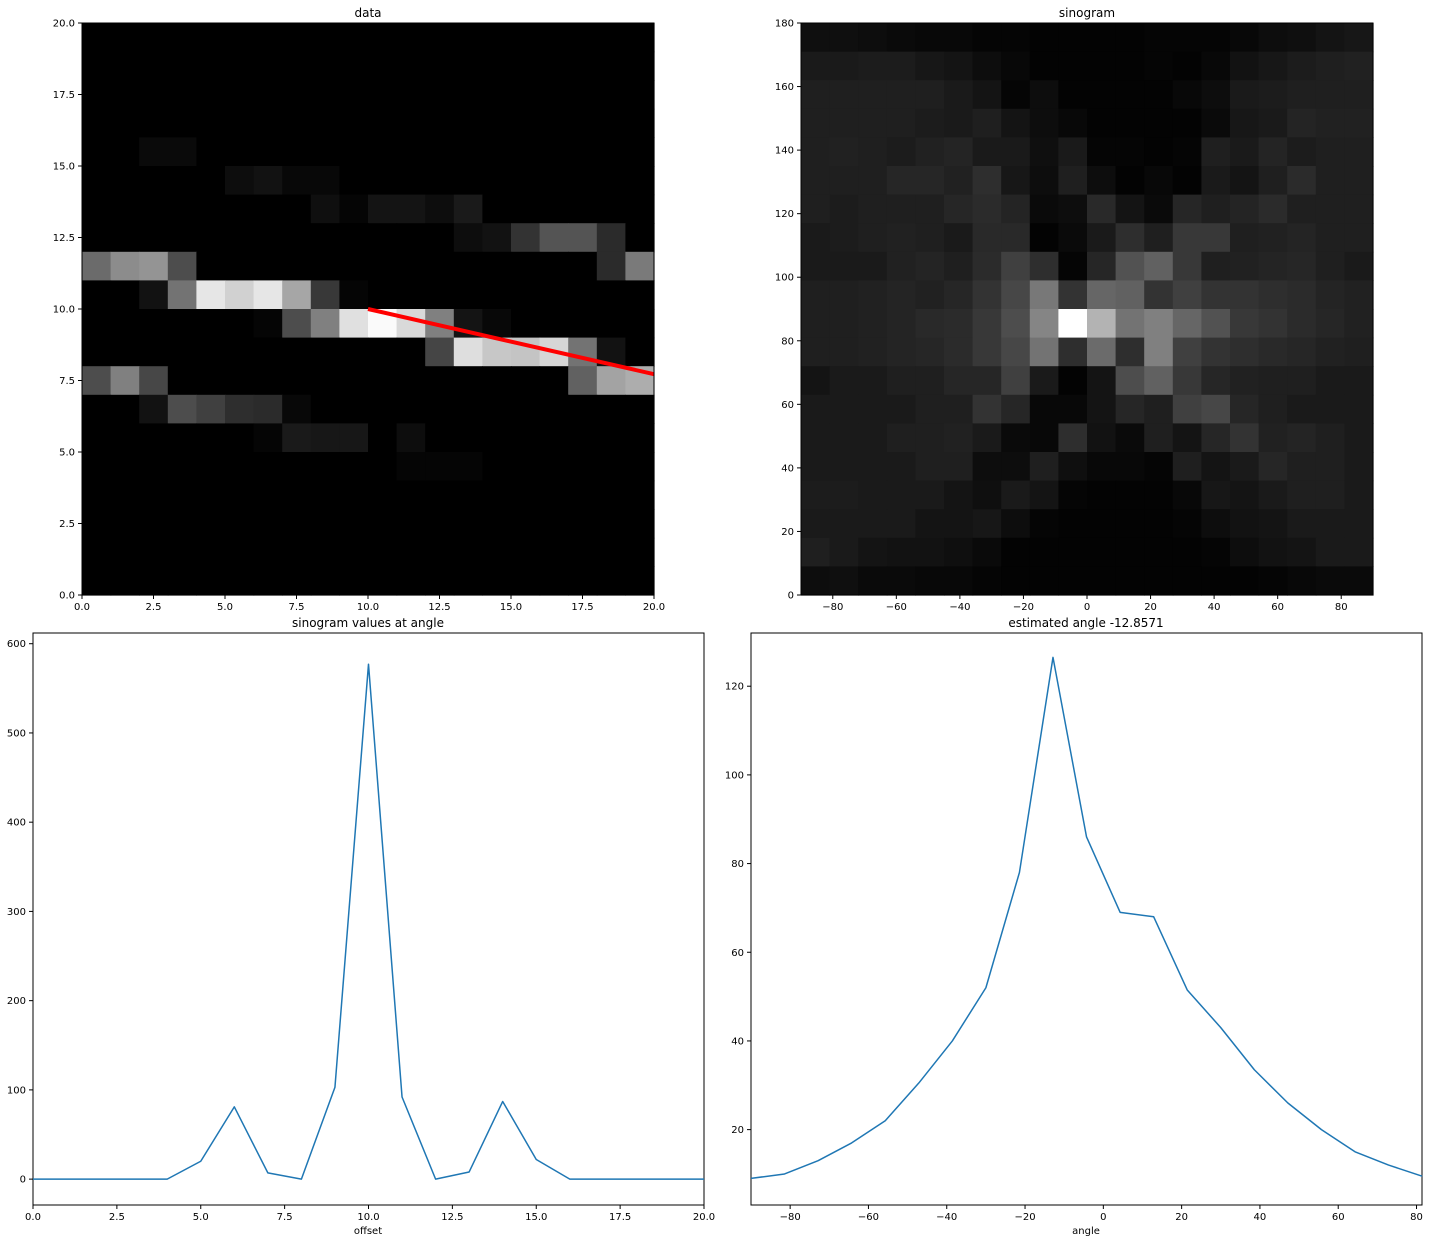  I want to click on data-ytick-label: 0.0, so click(67, 596).